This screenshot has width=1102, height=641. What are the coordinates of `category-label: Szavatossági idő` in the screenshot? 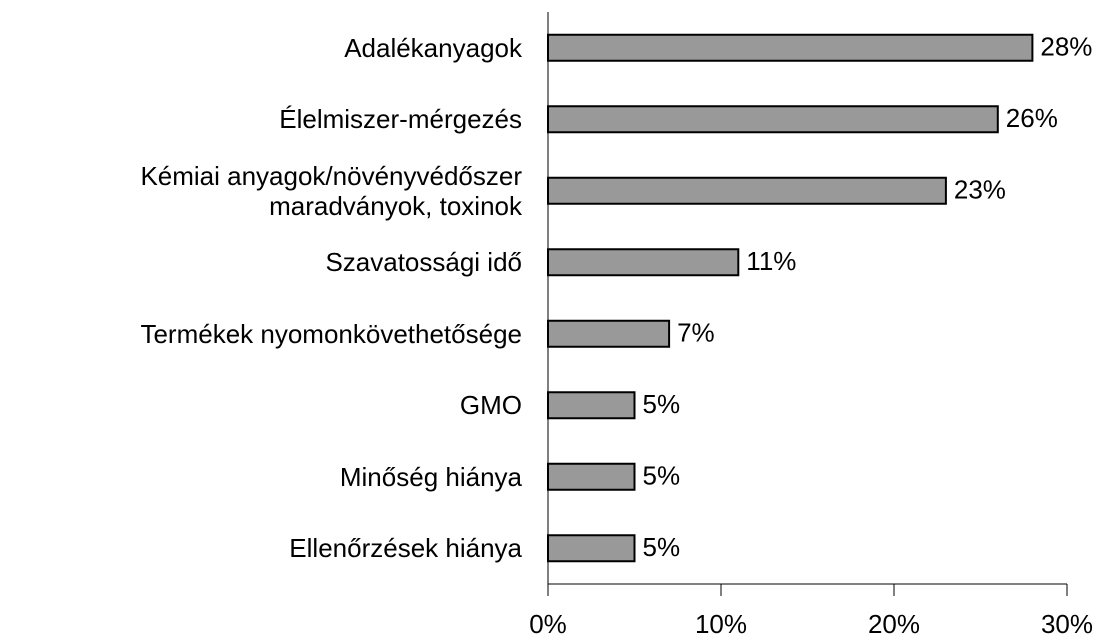 It's located at (423, 262).